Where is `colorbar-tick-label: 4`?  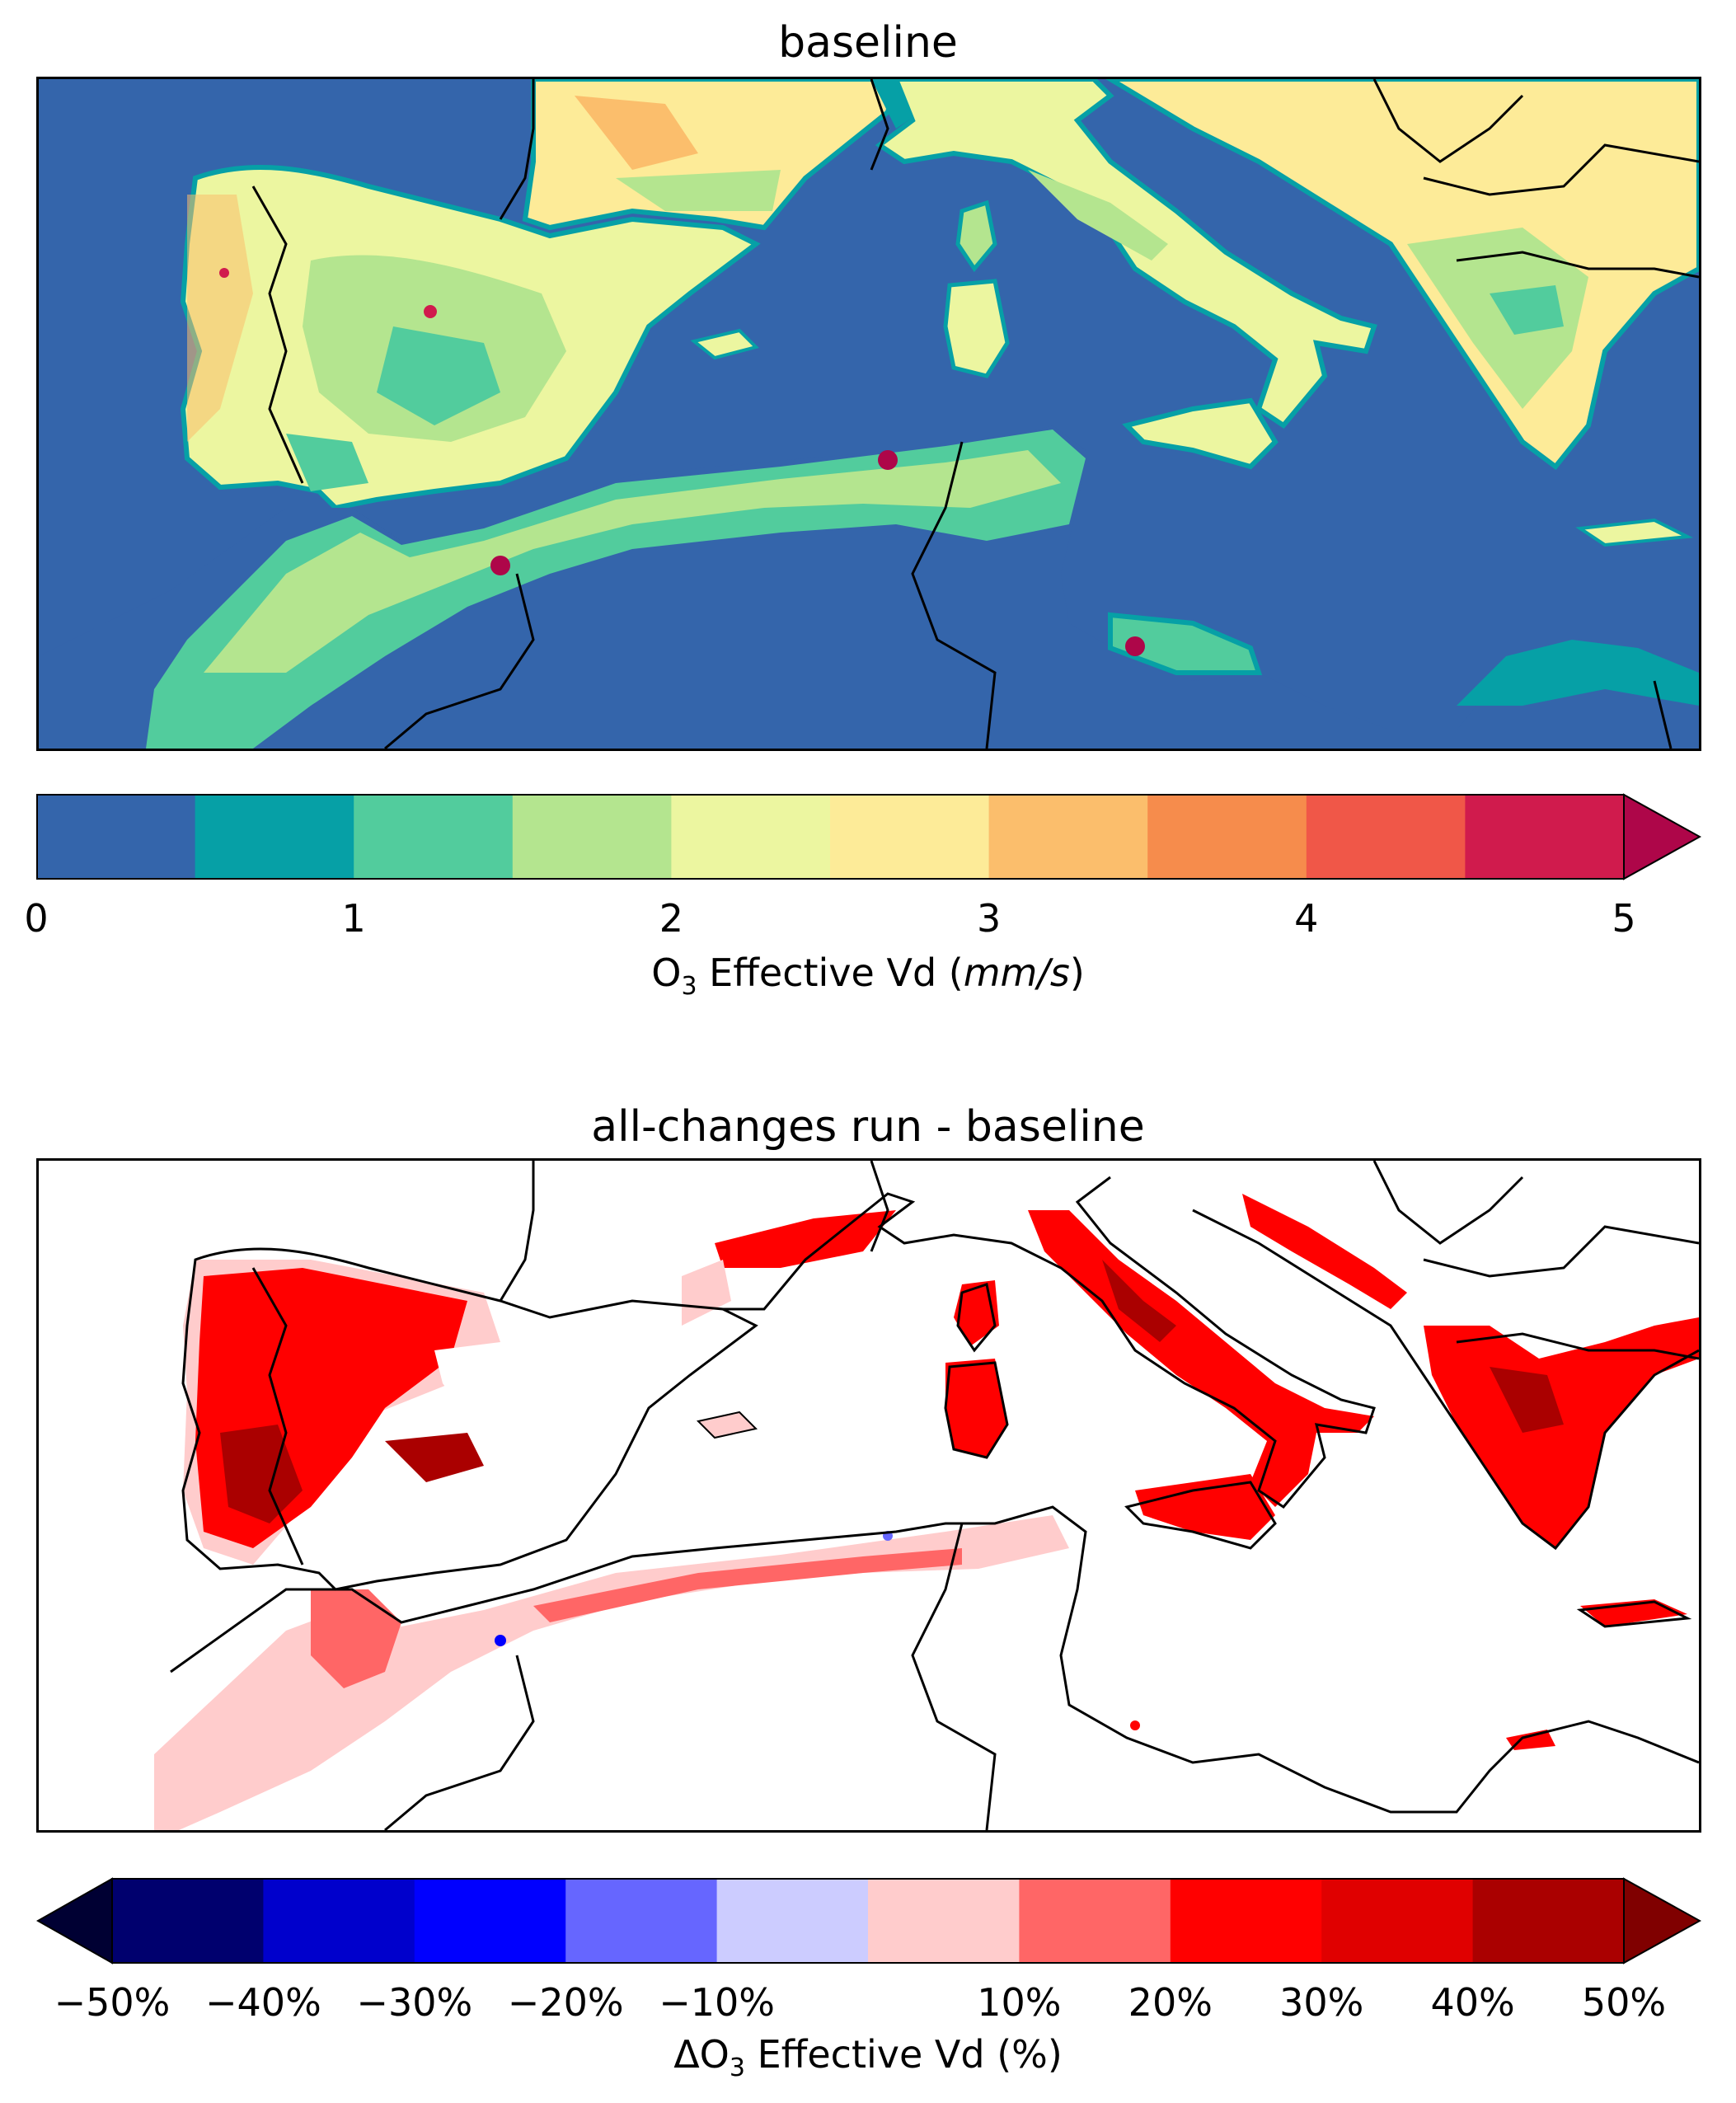 colorbar-tick-label: 4 is located at coordinates (1306, 919).